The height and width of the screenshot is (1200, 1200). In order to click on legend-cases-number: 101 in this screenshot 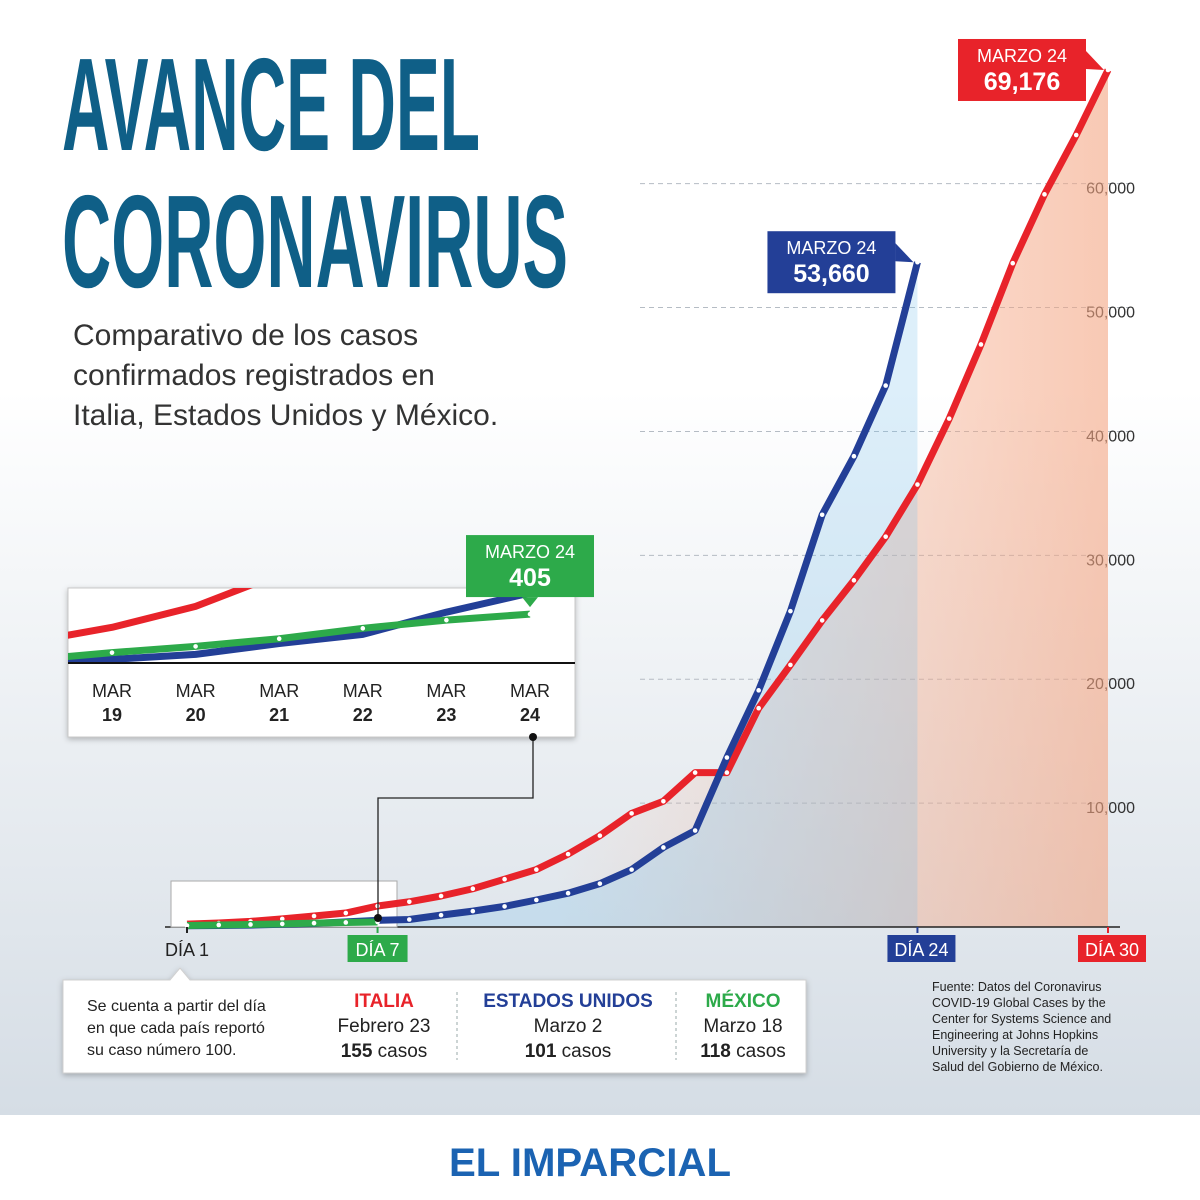, I will do `click(541, 1051)`.